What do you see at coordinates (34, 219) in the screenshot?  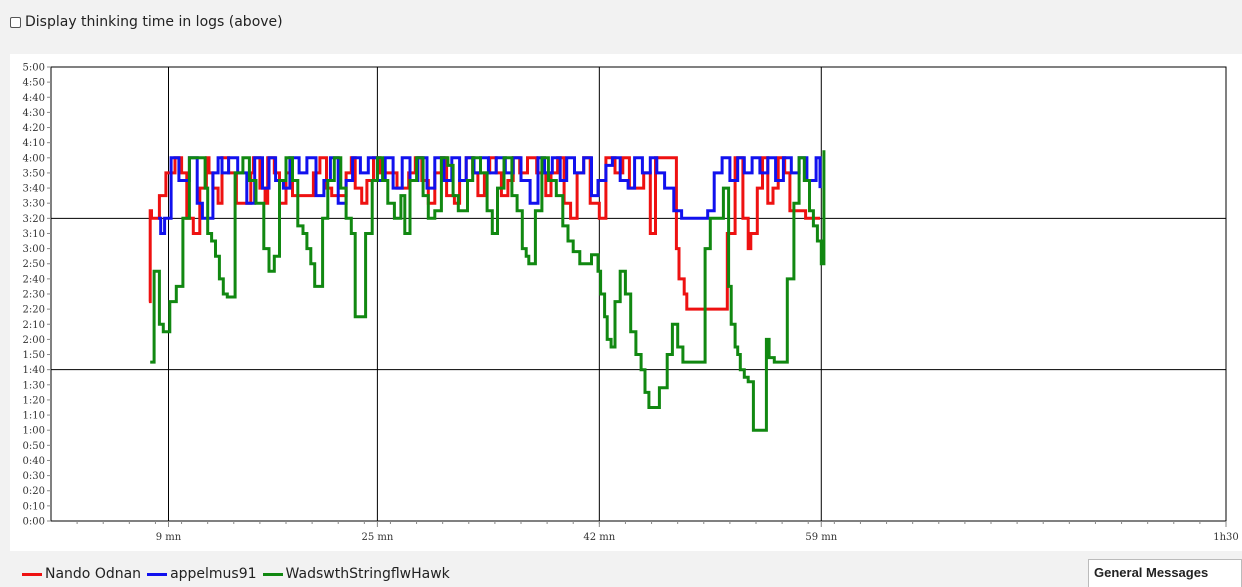 I see `y-tick-label-20: 3:20` at bounding box center [34, 219].